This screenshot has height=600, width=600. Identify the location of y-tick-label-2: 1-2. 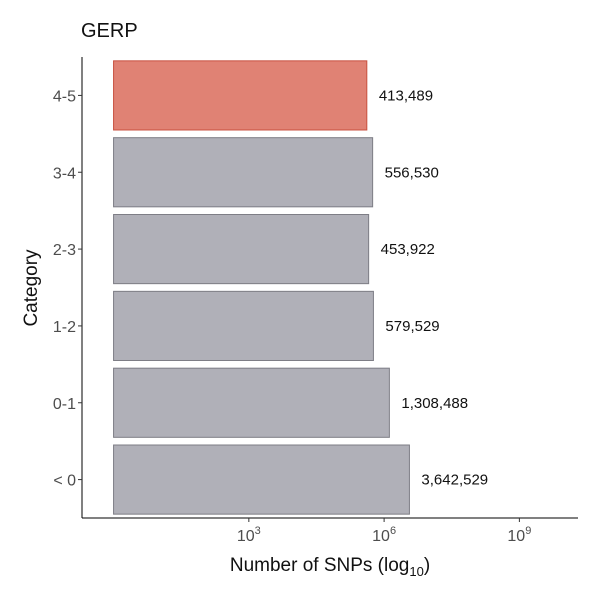
(64, 327).